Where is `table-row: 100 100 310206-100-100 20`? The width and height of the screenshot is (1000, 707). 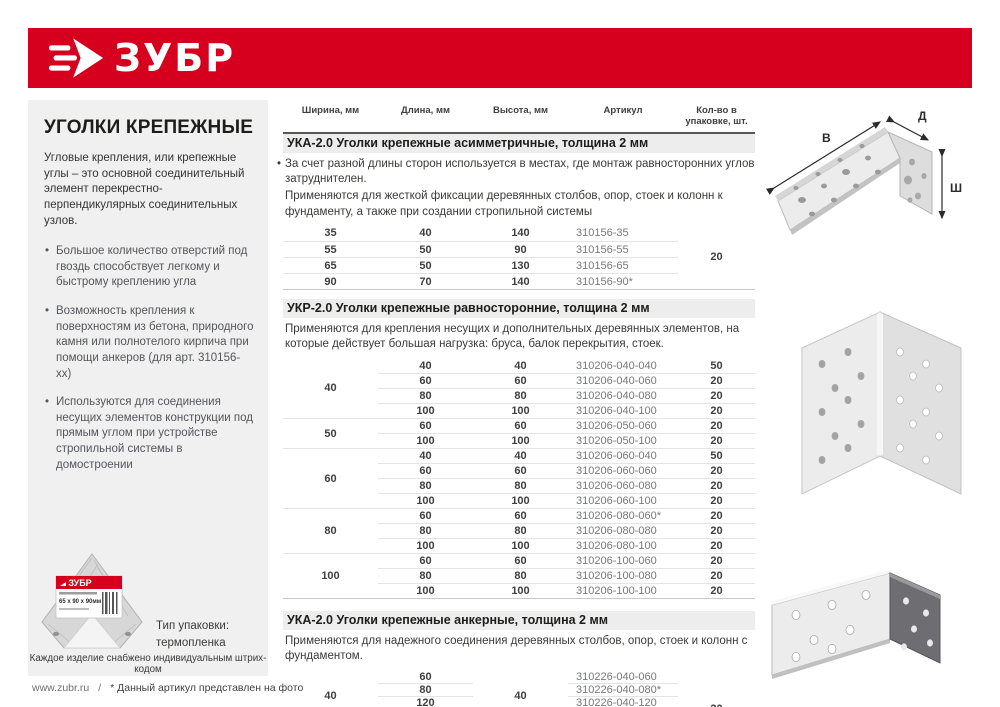
table-row: 100 100 310206-100-100 20 is located at coordinates (519, 591).